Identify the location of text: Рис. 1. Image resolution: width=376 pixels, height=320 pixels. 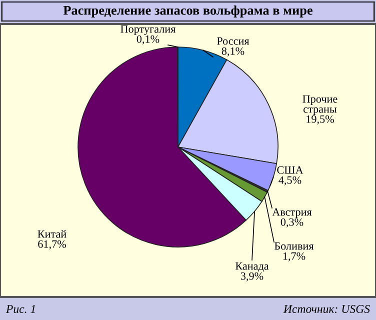
(20, 309).